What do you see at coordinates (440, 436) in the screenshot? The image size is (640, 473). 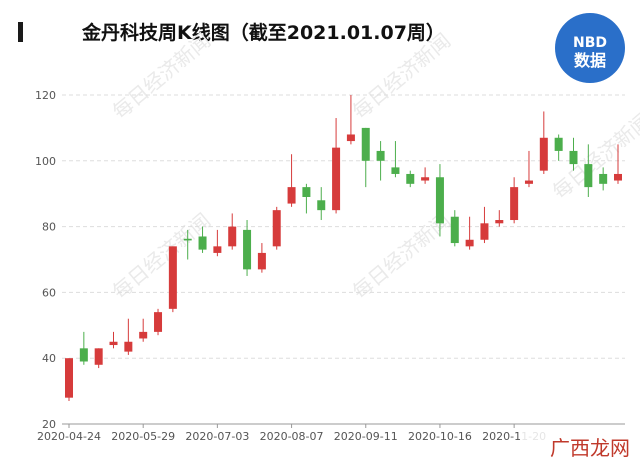 I see `x-tick-label: 2020-10-16` at bounding box center [440, 436].